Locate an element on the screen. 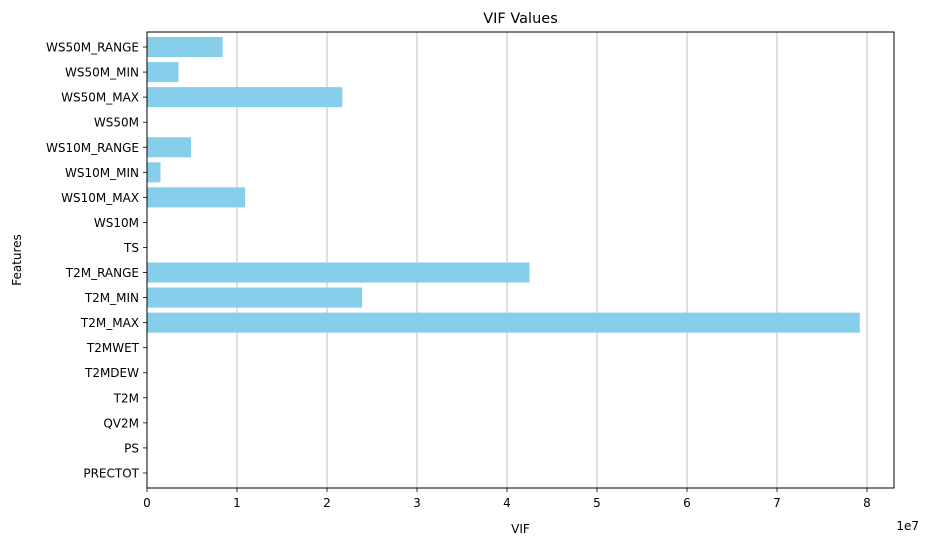 The image size is (931, 547). x-axis-label: VIF is located at coordinates (520, 529).